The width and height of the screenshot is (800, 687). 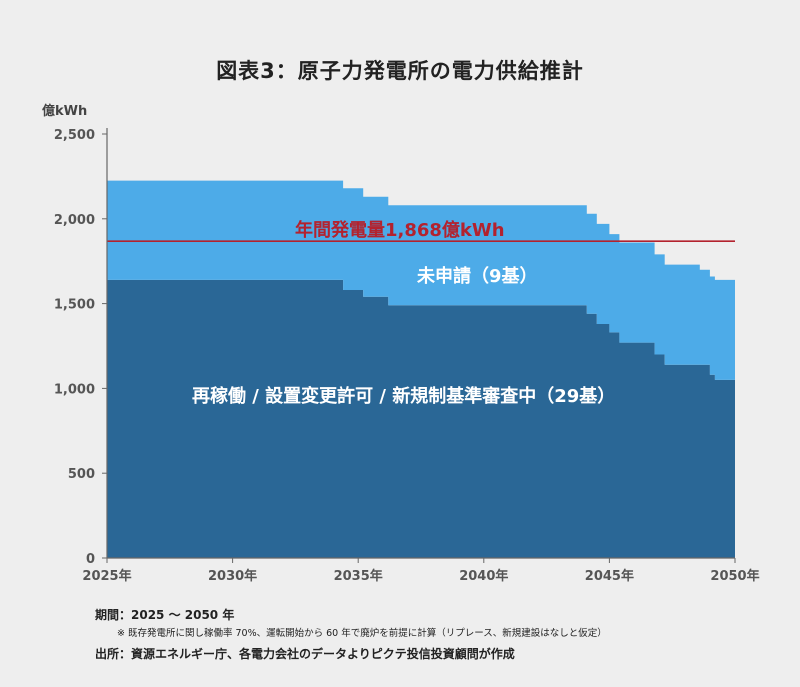 What do you see at coordinates (232, 576) in the screenshot?
I see `x-tick-label: 2030年` at bounding box center [232, 576].